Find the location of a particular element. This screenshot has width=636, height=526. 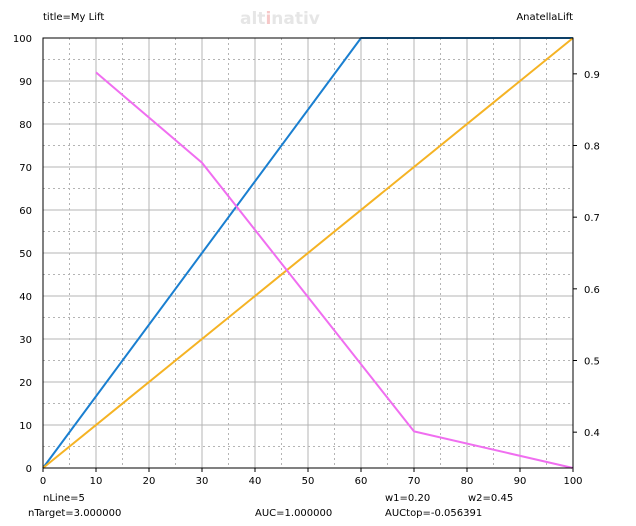

brand-part-2: i is located at coordinates (268, 19).